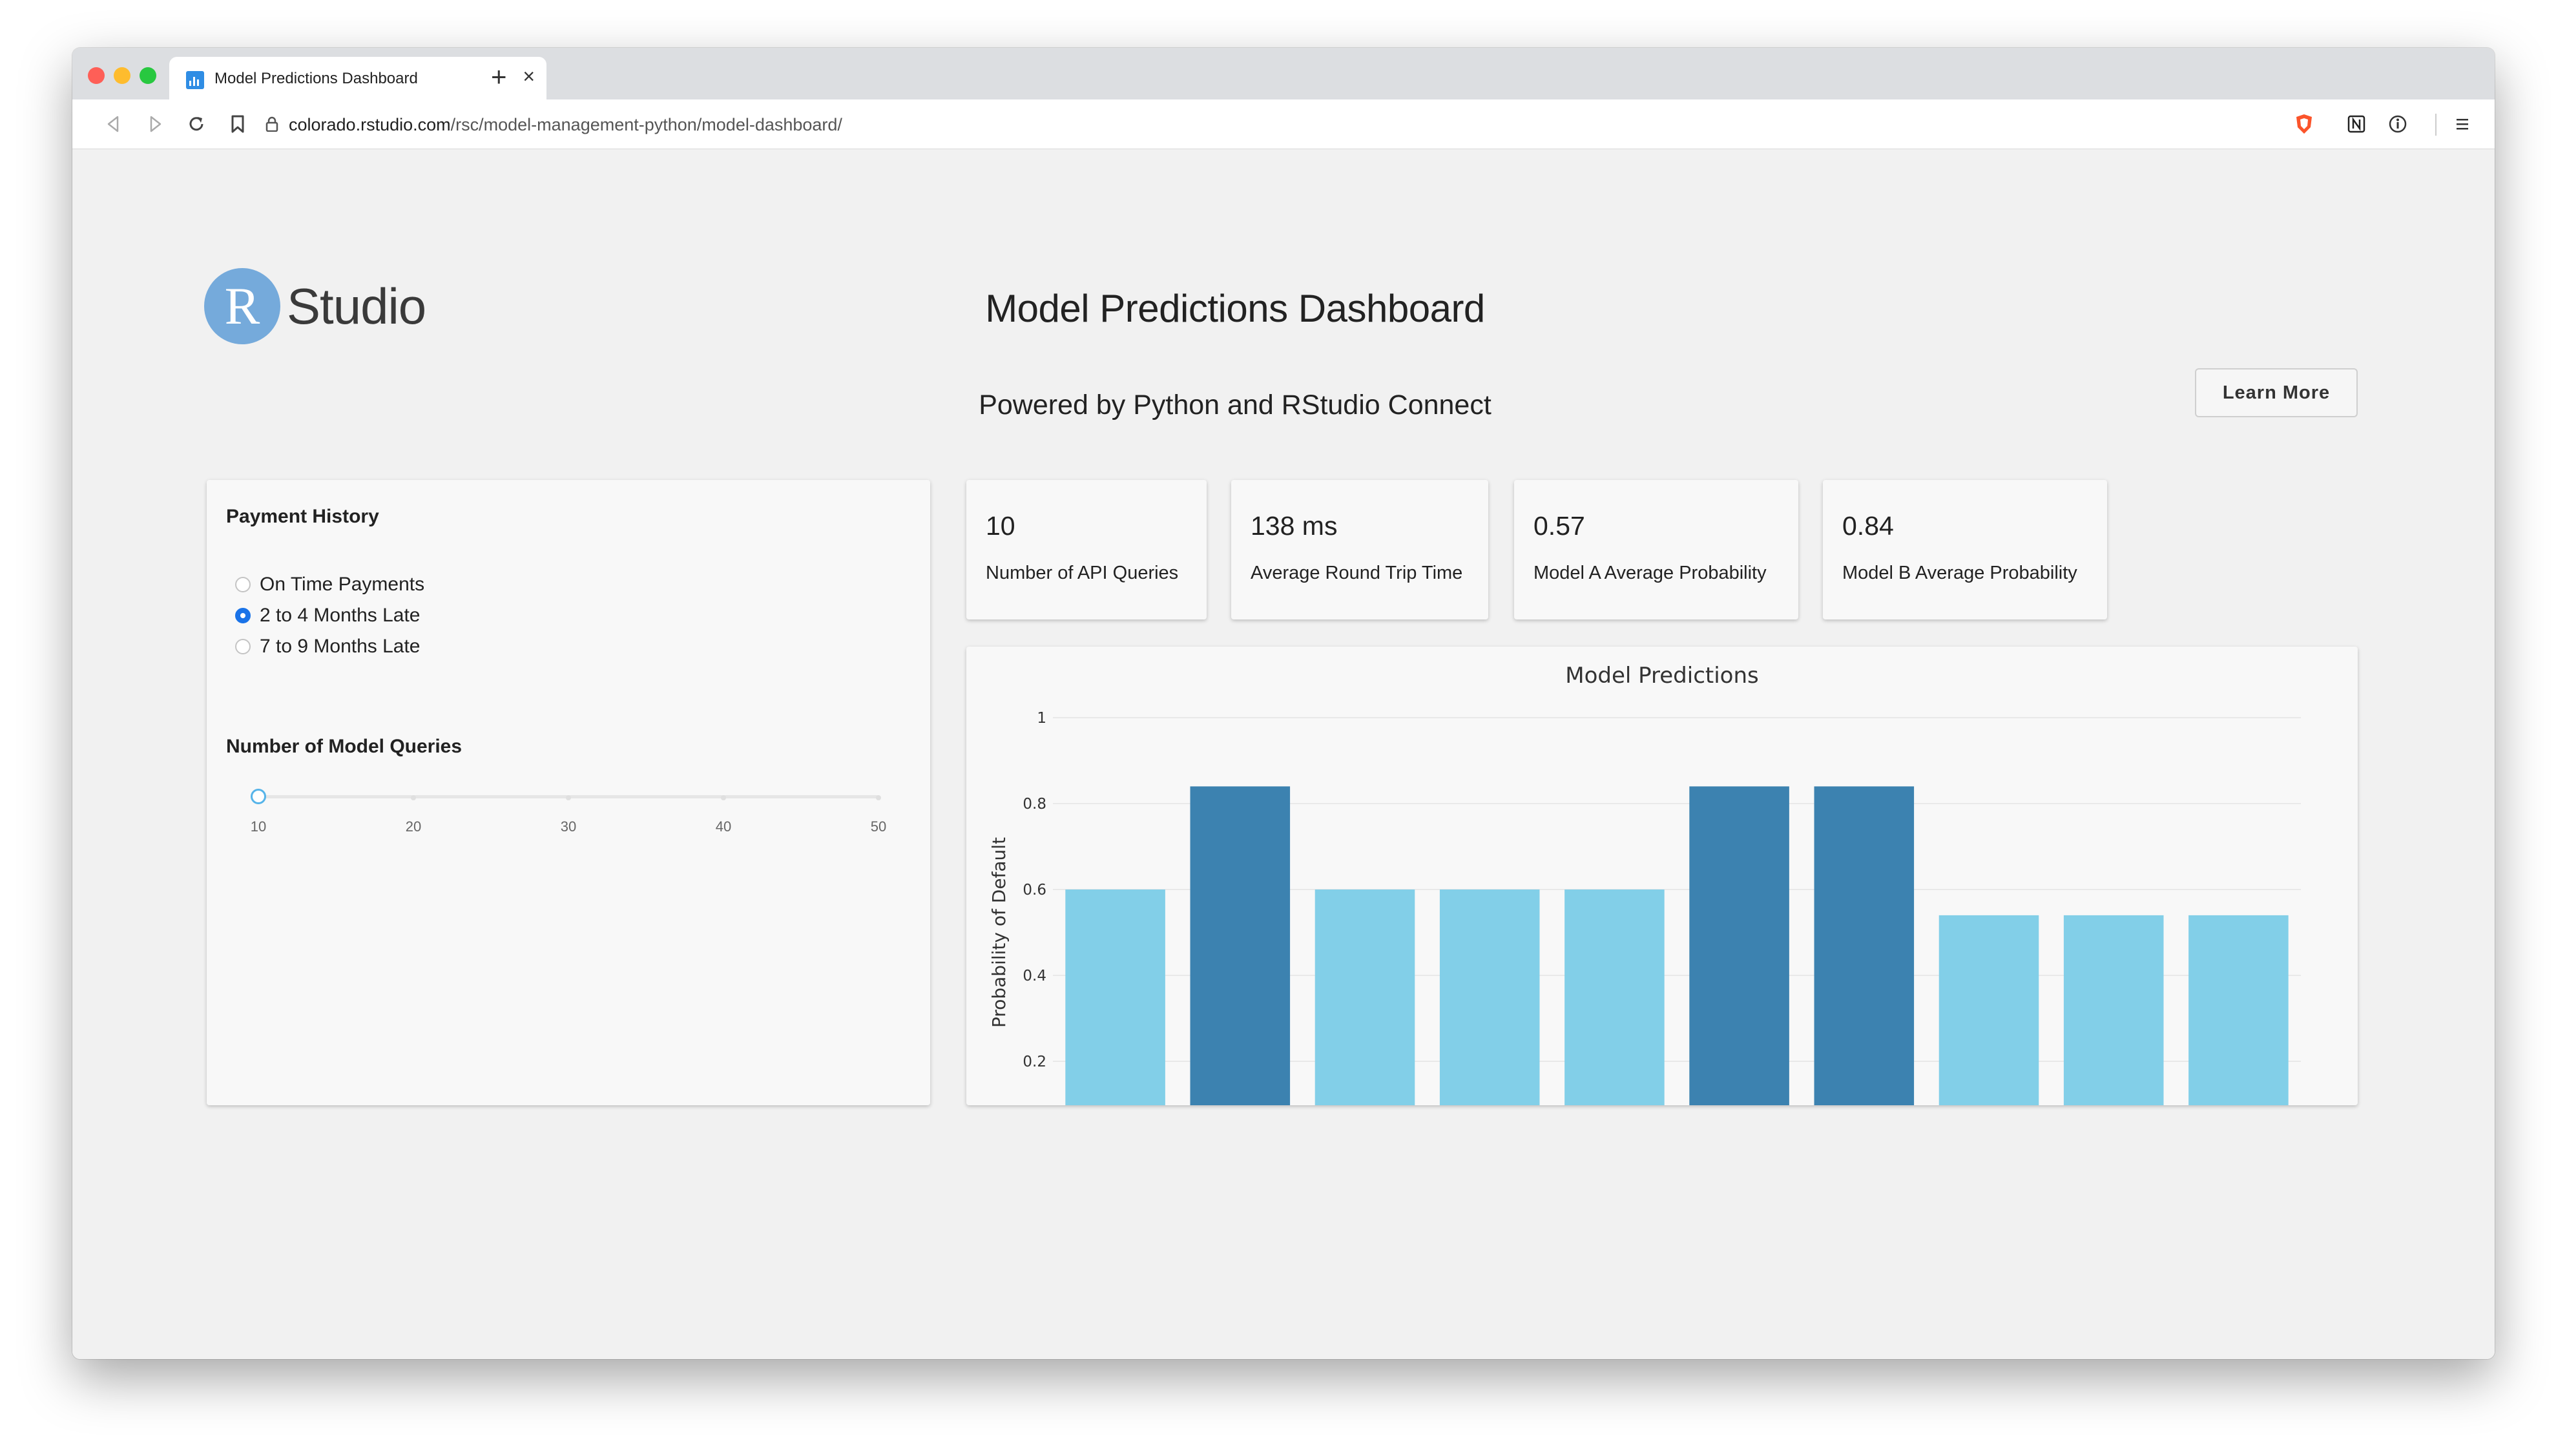 This screenshot has height=1456, width=2567. I want to click on maximize-window-button, so click(148, 75).